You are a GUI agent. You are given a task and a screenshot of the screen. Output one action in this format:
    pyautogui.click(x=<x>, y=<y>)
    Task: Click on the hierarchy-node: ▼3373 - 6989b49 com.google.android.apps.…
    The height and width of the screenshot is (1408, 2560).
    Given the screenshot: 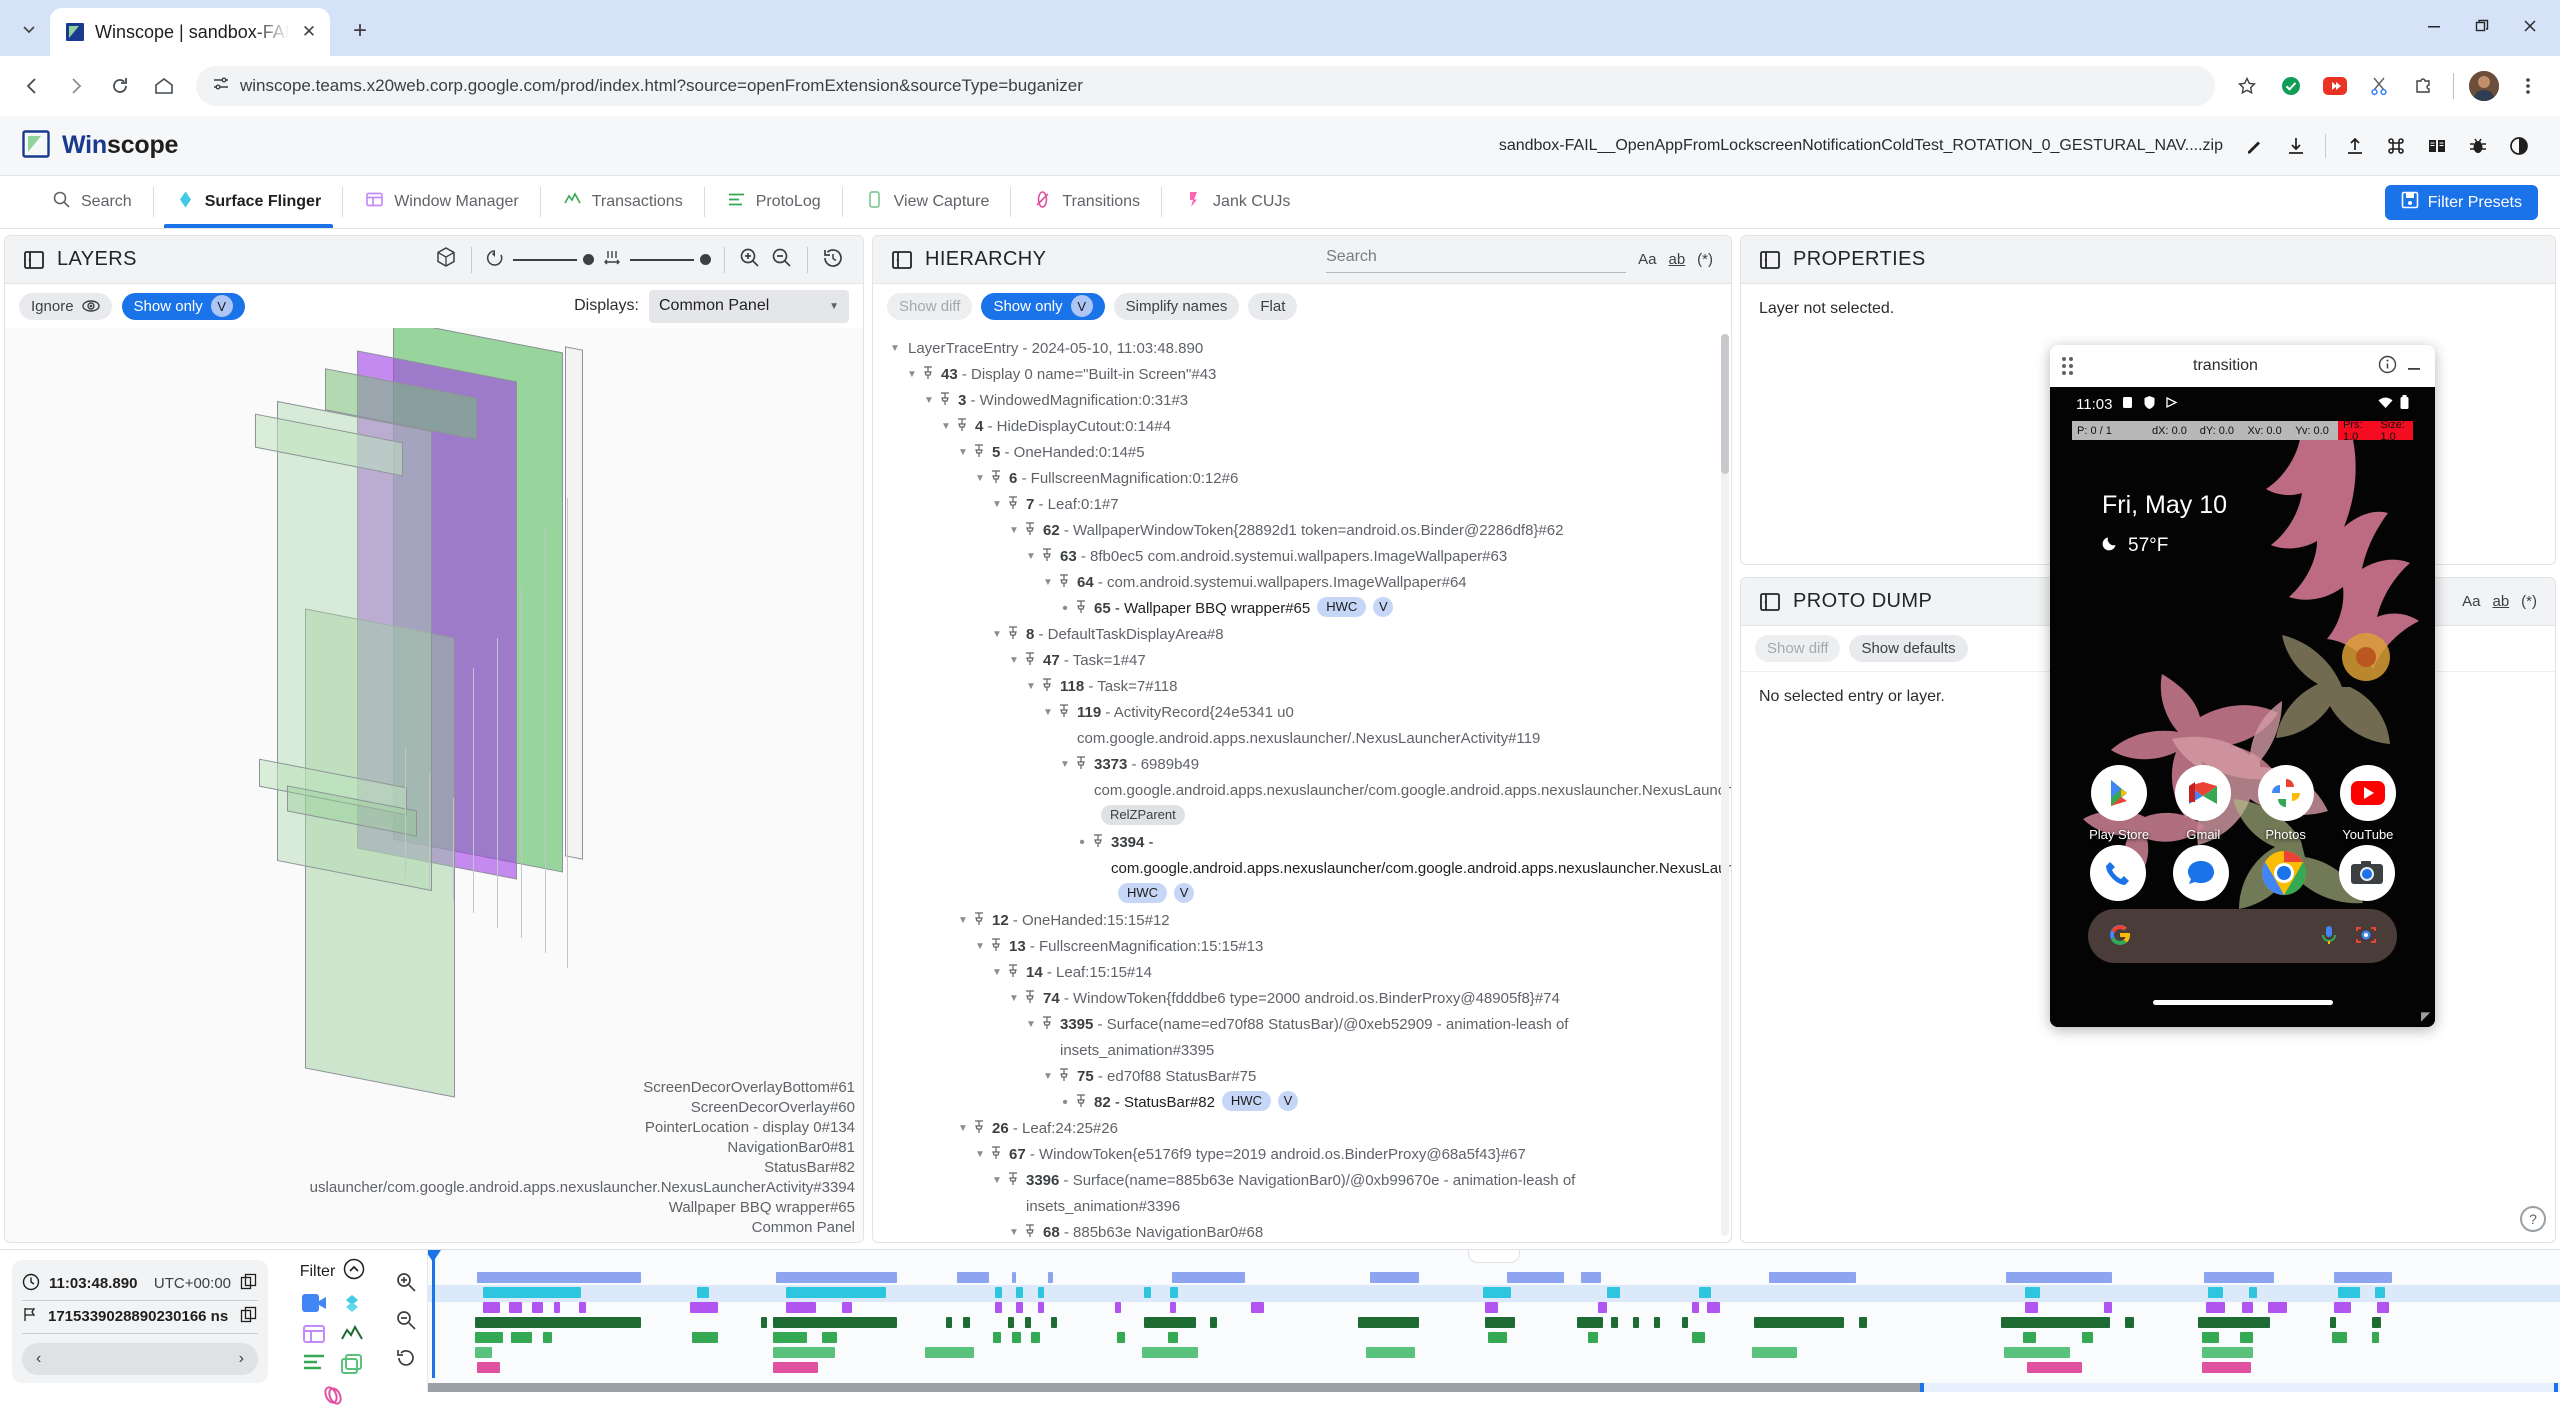 What is the action you would take?
    pyautogui.click(x=1306, y=791)
    